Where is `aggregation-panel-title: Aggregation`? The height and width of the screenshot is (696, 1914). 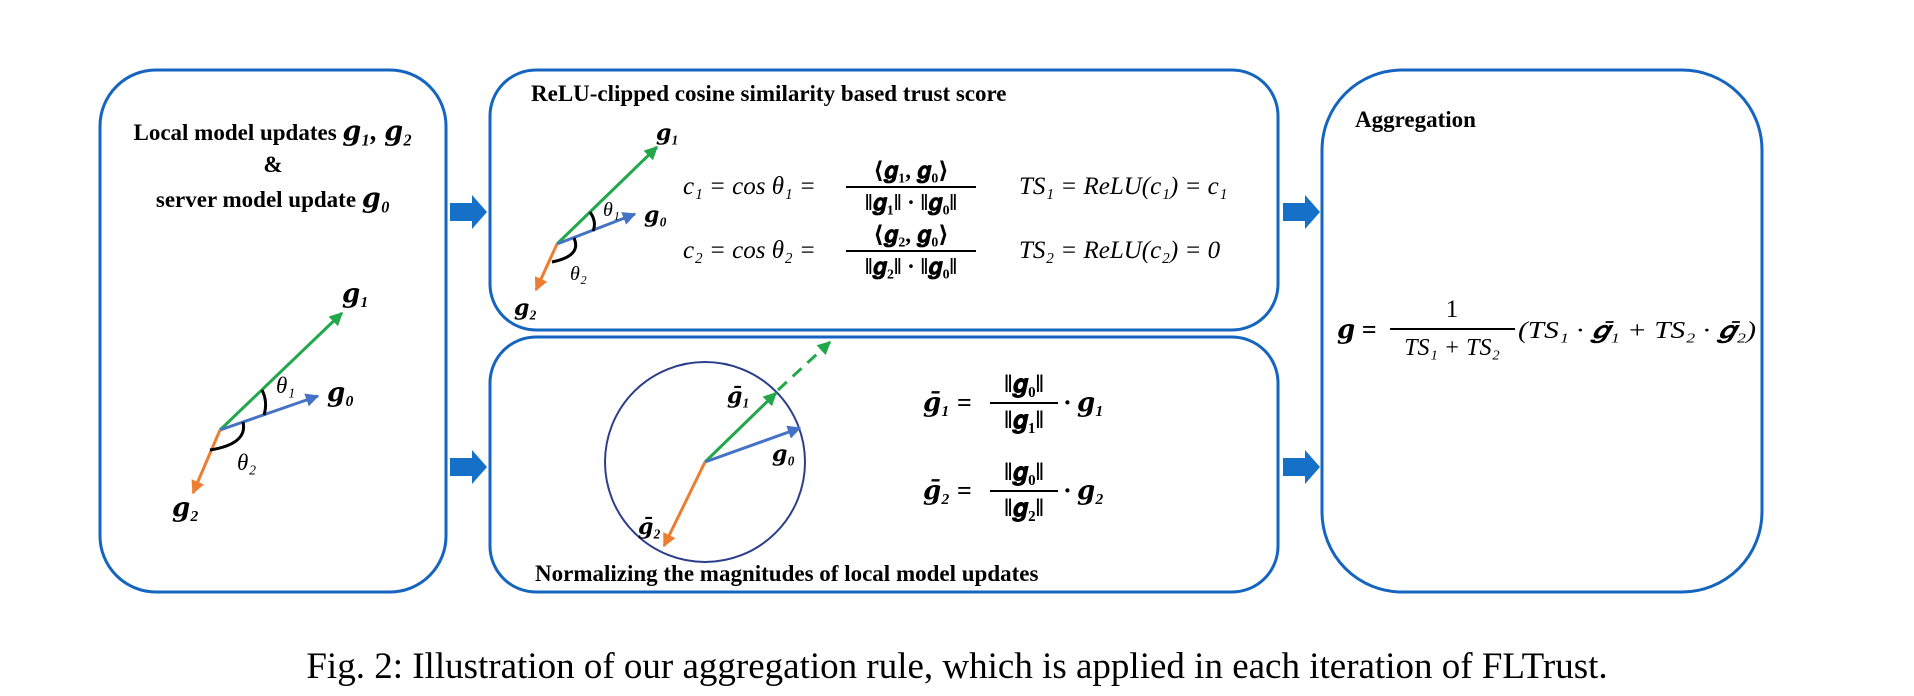
aggregation-panel-title: Aggregation is located at coordinates (1415, 119).